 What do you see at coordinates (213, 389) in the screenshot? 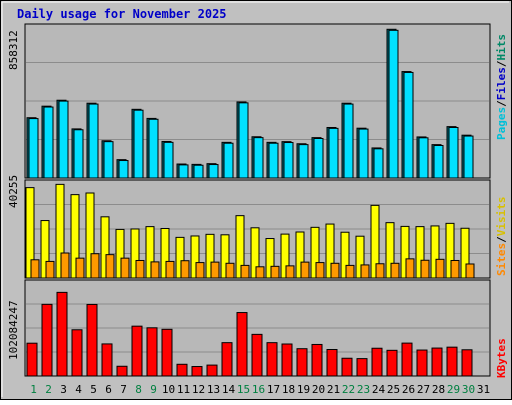
I see `day-label: 13` at bounding box center [213, 389].